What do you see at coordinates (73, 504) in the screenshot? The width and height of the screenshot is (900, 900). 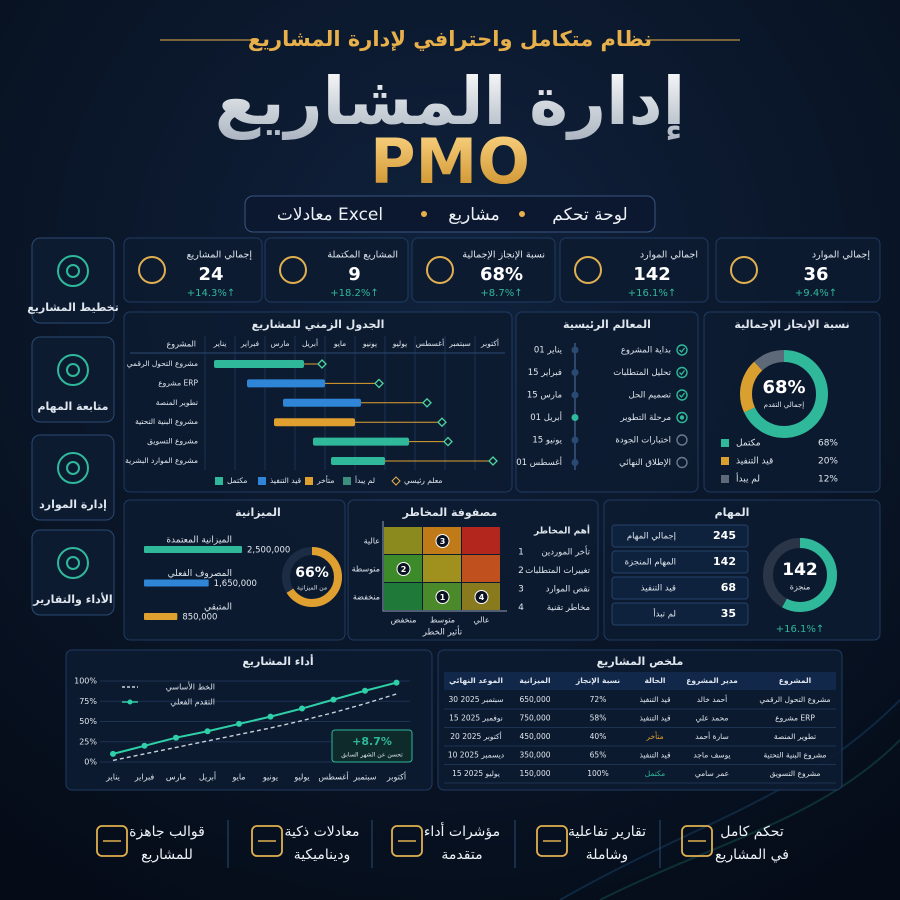 I see `sidebar-label: إدارة الموارد` at bounding box center [73, 504].